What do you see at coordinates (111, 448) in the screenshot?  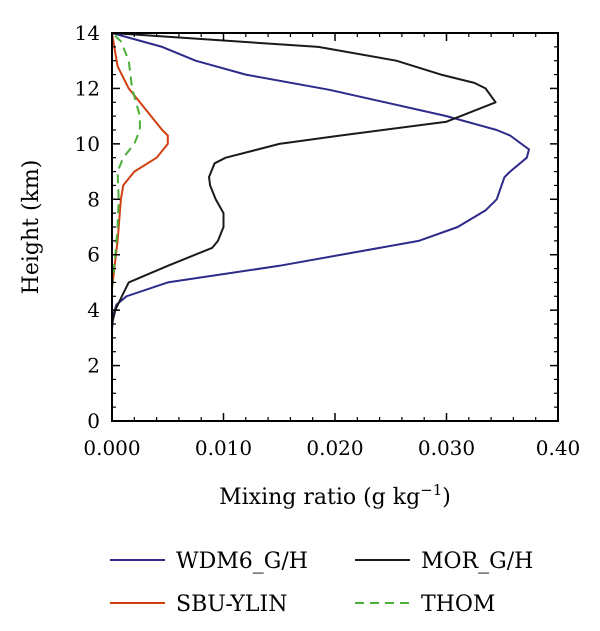 I see `x-tick-label: 0.000` at bounding box center [111, 448].